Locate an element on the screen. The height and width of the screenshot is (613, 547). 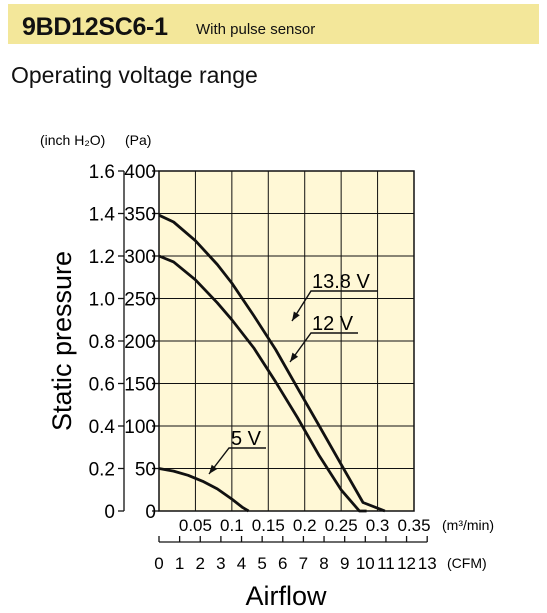
y-tick-label-pa: 350 is located at coordinates (140, 215).